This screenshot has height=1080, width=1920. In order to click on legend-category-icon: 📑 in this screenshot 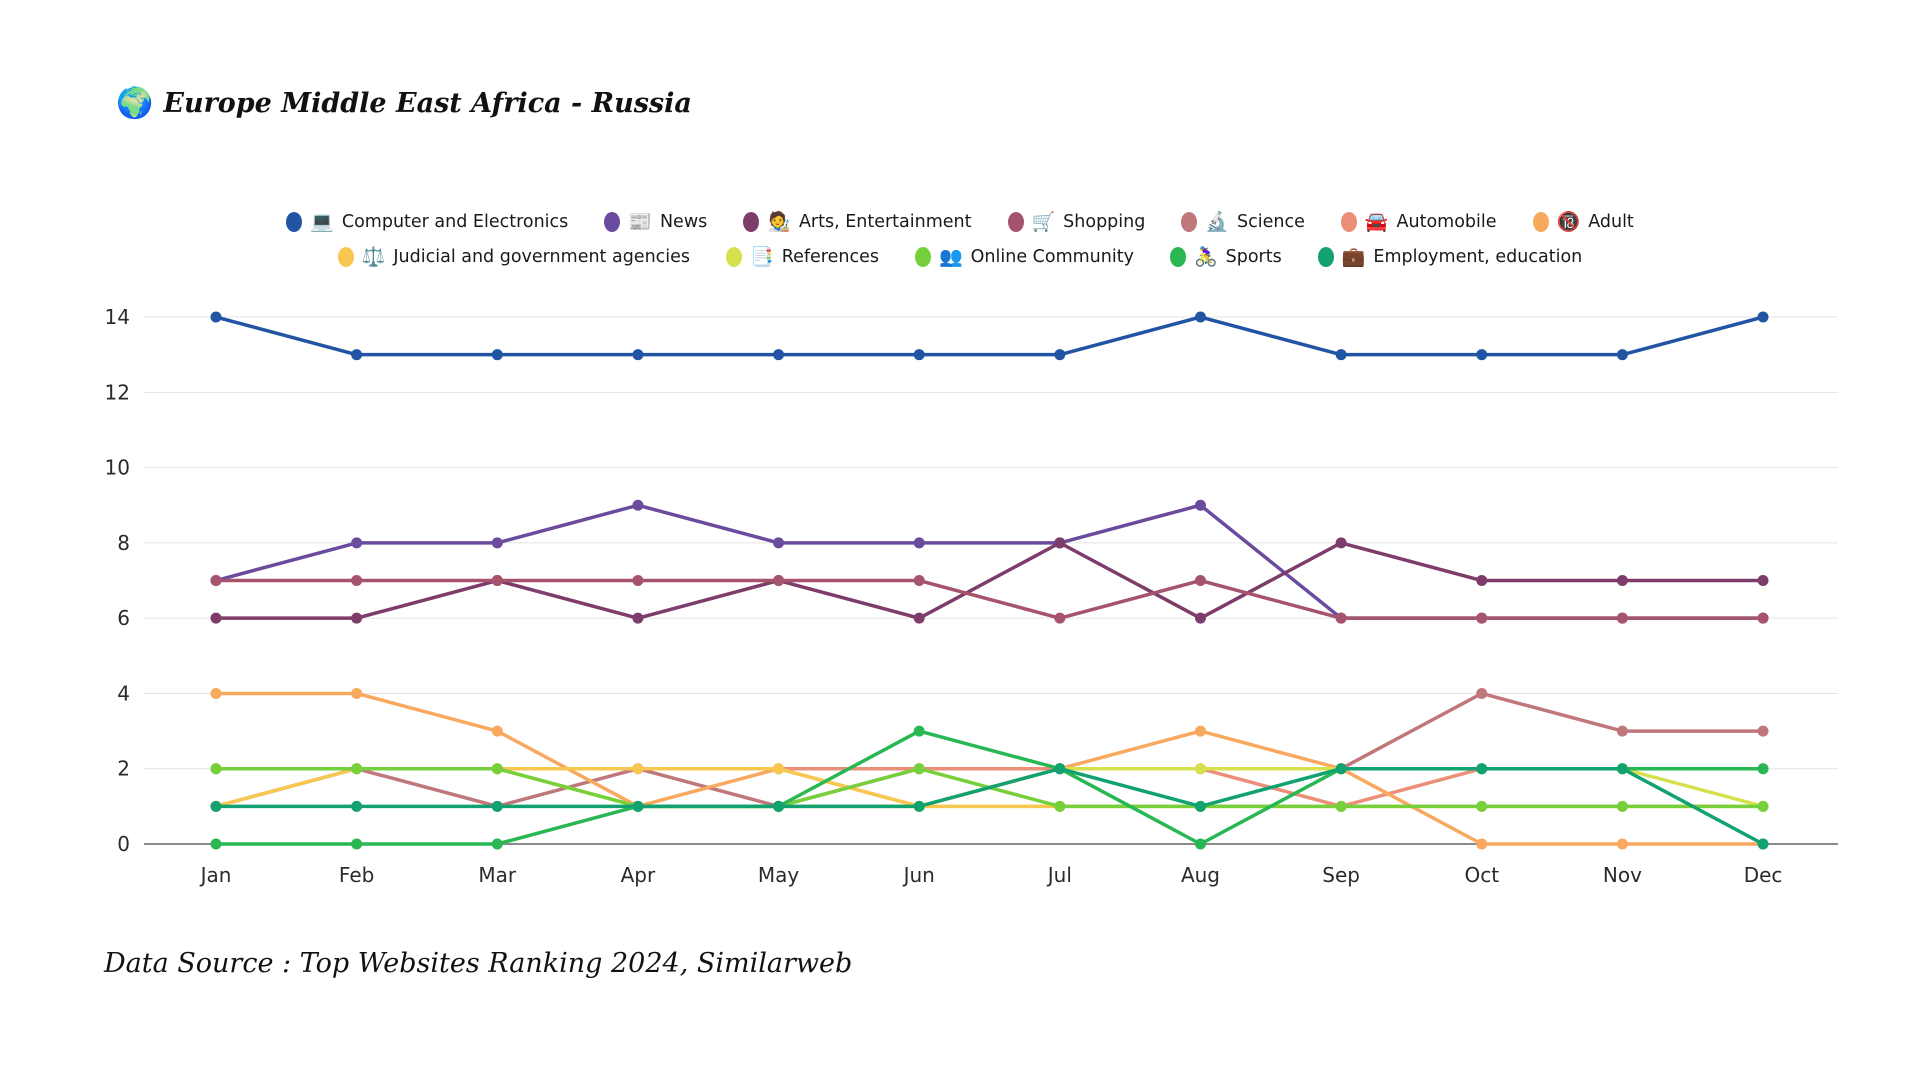, I will do `click(762, 256)`.